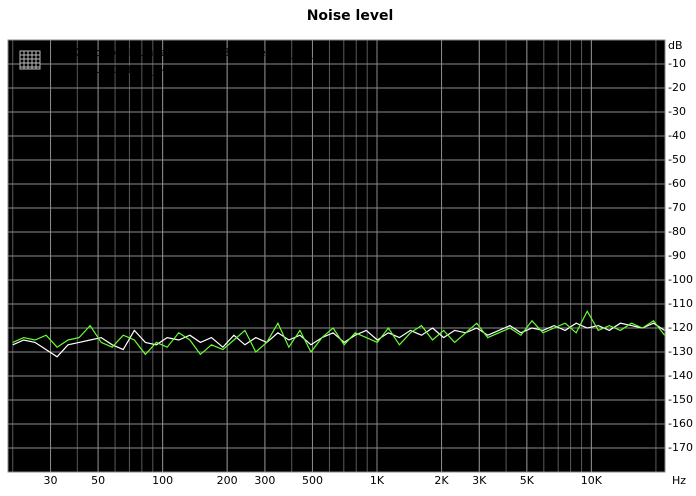  I want to click on y-tick-label: -70, so click(677, 207).